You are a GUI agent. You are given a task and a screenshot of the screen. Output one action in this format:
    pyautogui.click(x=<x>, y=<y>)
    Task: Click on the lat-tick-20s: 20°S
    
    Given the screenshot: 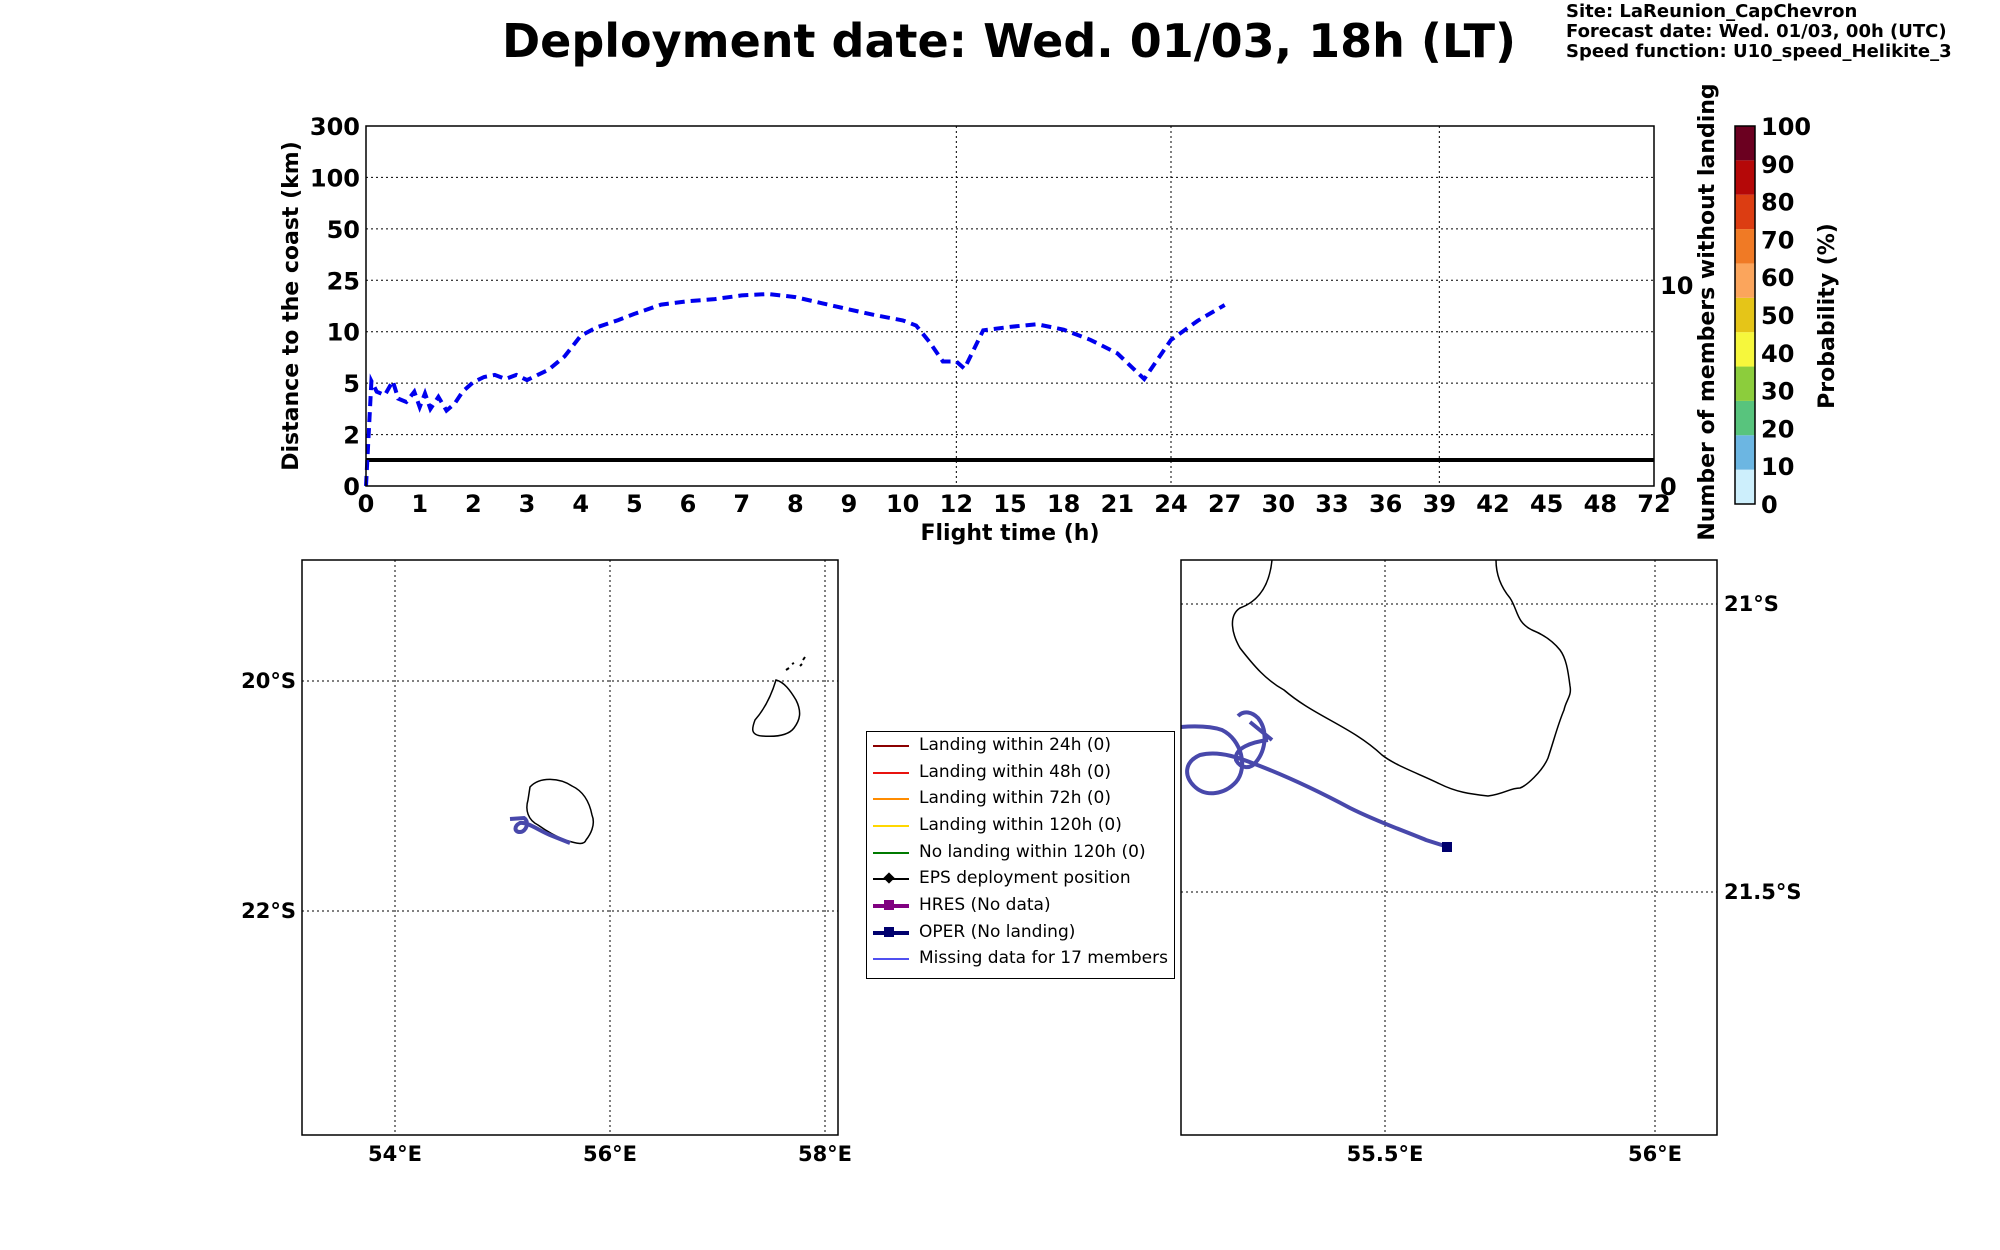 What is the action you would take?
    pyautogui.click(x=268, y=681)
    